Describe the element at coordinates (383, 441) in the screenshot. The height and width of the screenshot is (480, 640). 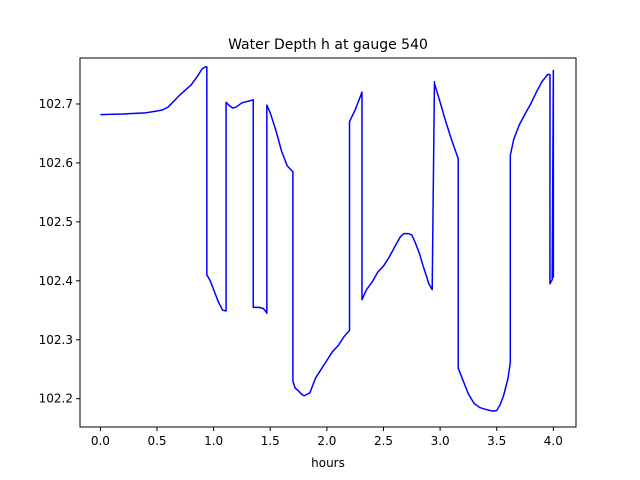
I see `x-tick-label: 2.5` at that location.